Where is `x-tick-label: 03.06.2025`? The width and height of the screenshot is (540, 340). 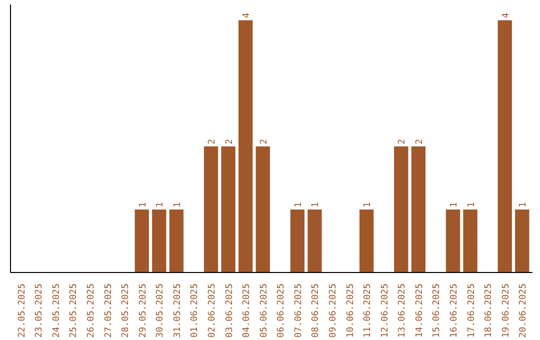
x-tick-label: 03.06.2025 is located at coordinates (229, 310).